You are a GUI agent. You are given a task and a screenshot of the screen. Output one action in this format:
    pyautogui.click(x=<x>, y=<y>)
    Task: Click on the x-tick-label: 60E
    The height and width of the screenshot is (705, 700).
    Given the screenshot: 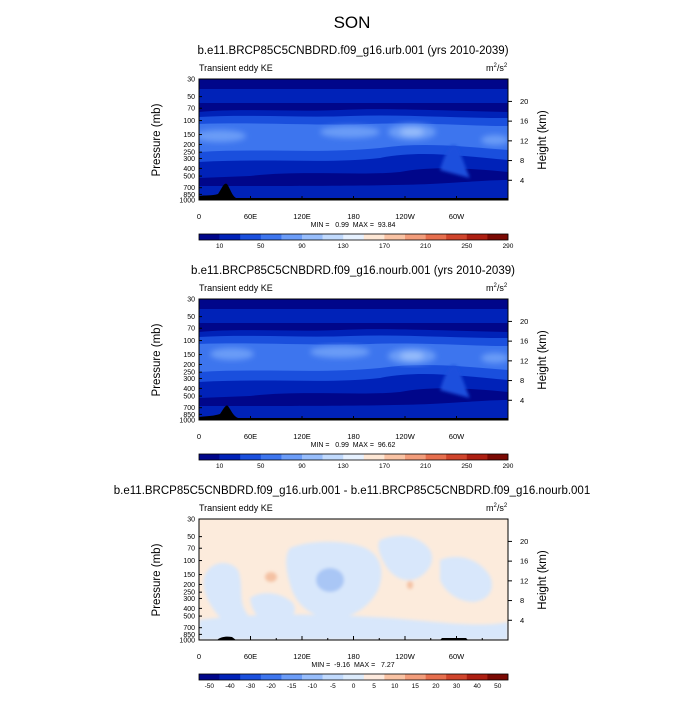 What is the action you would take?
    pyautogui.click(x=250, y=216)
    